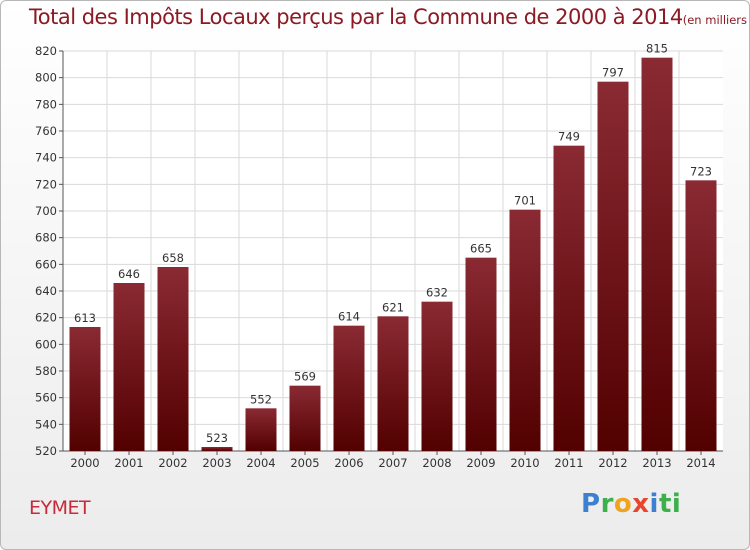 Image resolution: width=750 pixels, height=550 pixels. I want to click on x-tick-label: 2008, so click(436, 463).